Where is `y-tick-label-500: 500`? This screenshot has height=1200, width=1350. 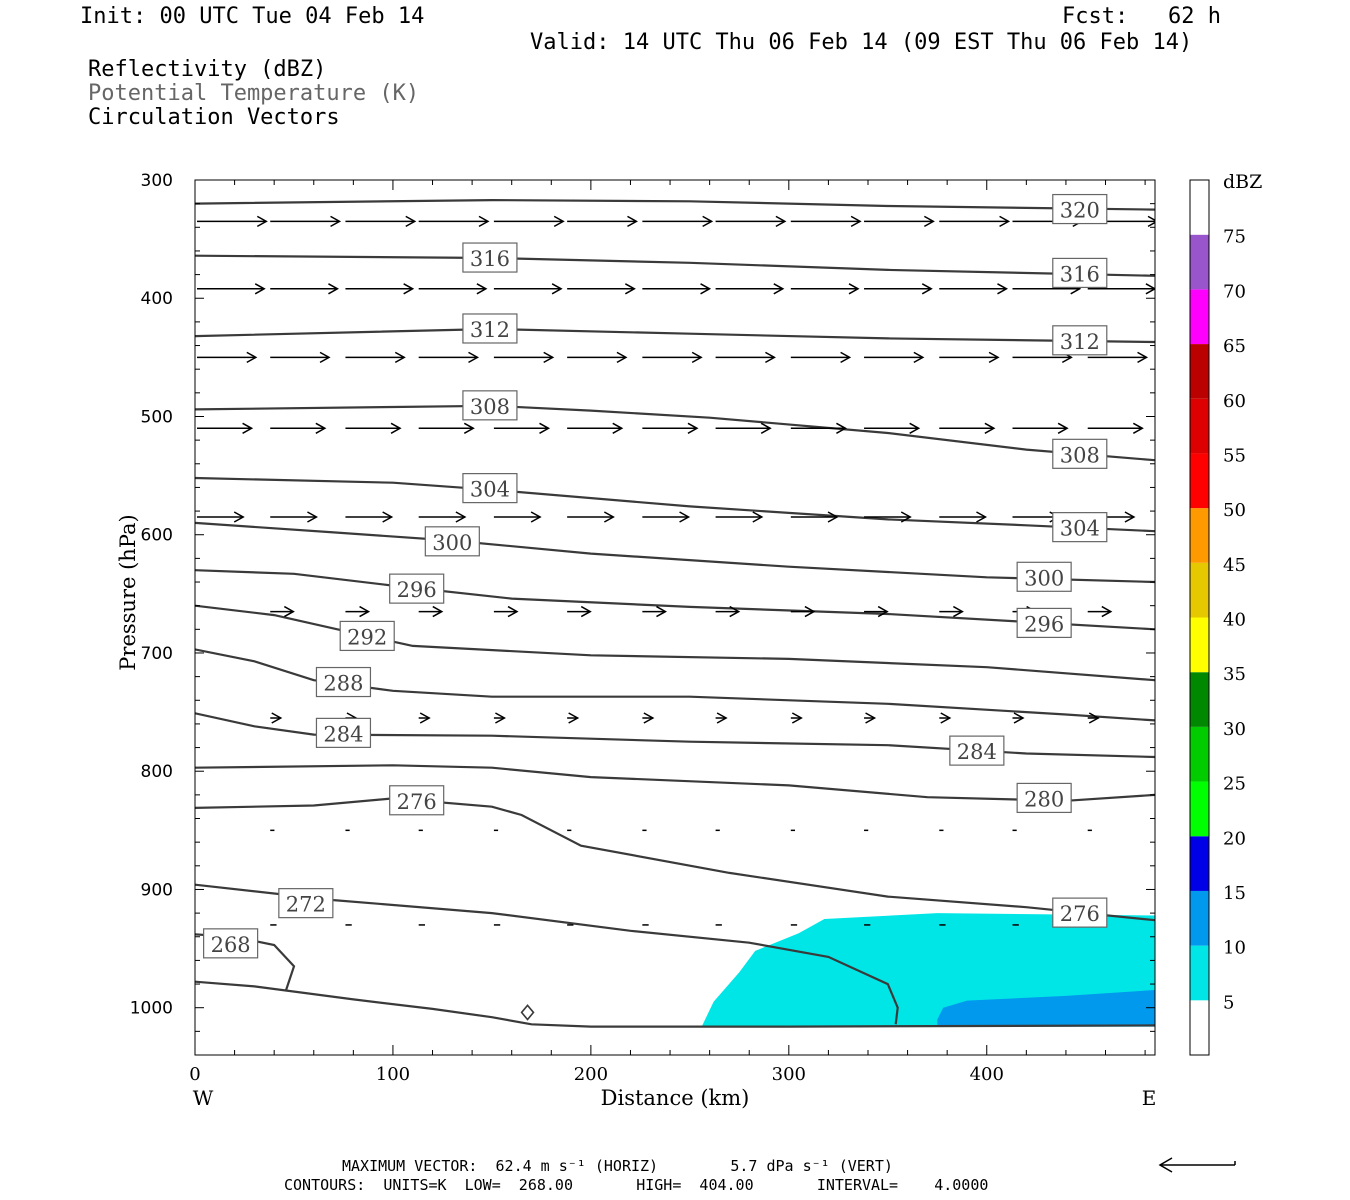 y-tick-label-500: 500 is located at coordinates (157, 417).